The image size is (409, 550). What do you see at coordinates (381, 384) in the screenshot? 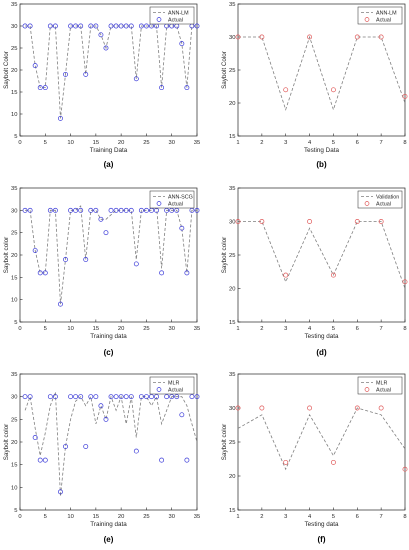
I see `legend-entry: MLR` at bounding box center [381, 384].